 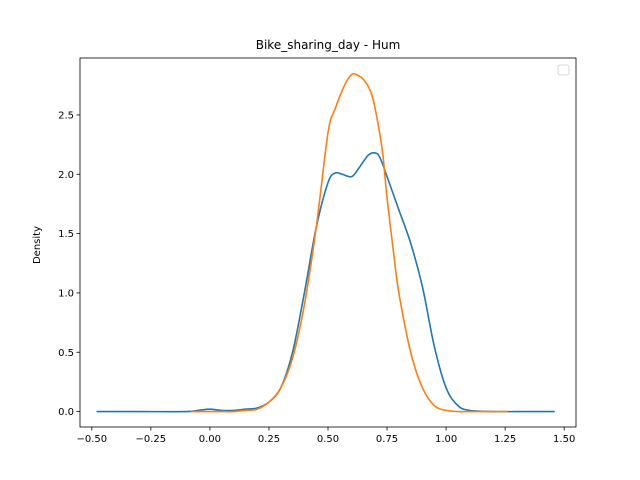 What do you see at coordinates (37, 245) in the screenshot?
I see `y-axis-label: Density` at bounding box center [37, 245].